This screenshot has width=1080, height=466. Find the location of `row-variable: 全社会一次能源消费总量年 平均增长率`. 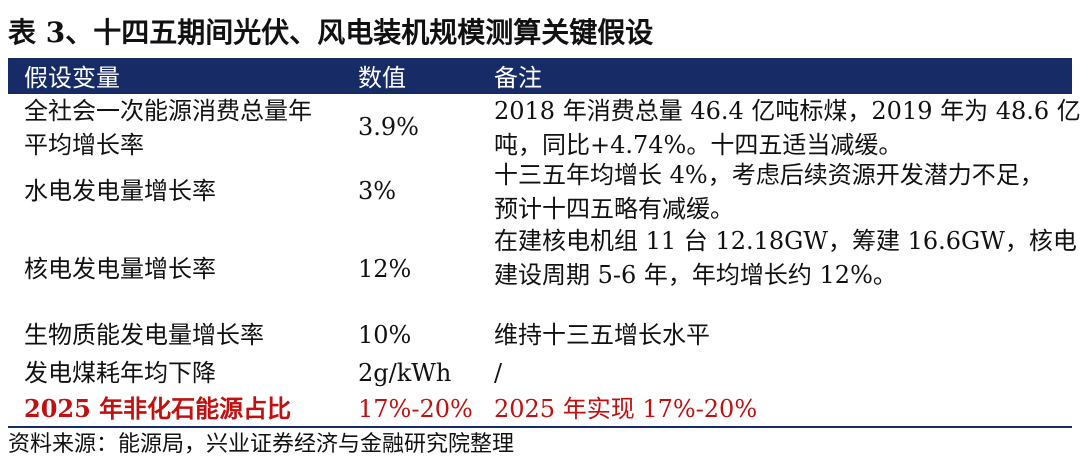

row-variable: 全社会一次能源消费总量年 平均增长率 is located at coordinates (168, 128).